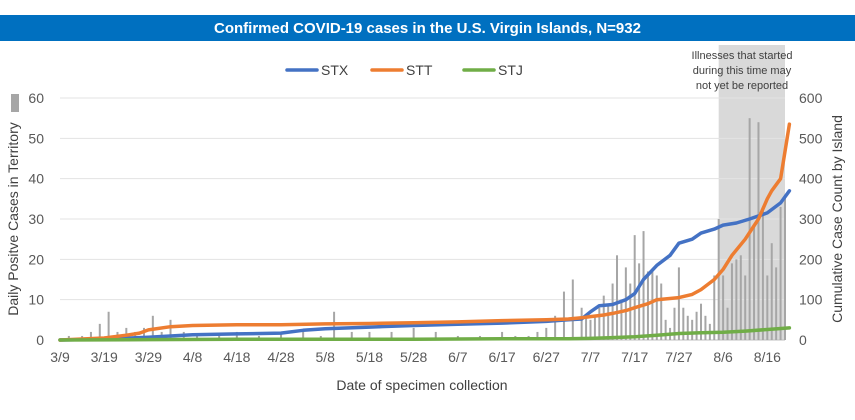 The height and width of the screenshot is (420, 855). Describe the element at coordinates (811, 219) in the screenshot. I see `y-right-tick-label: 300` at that location.